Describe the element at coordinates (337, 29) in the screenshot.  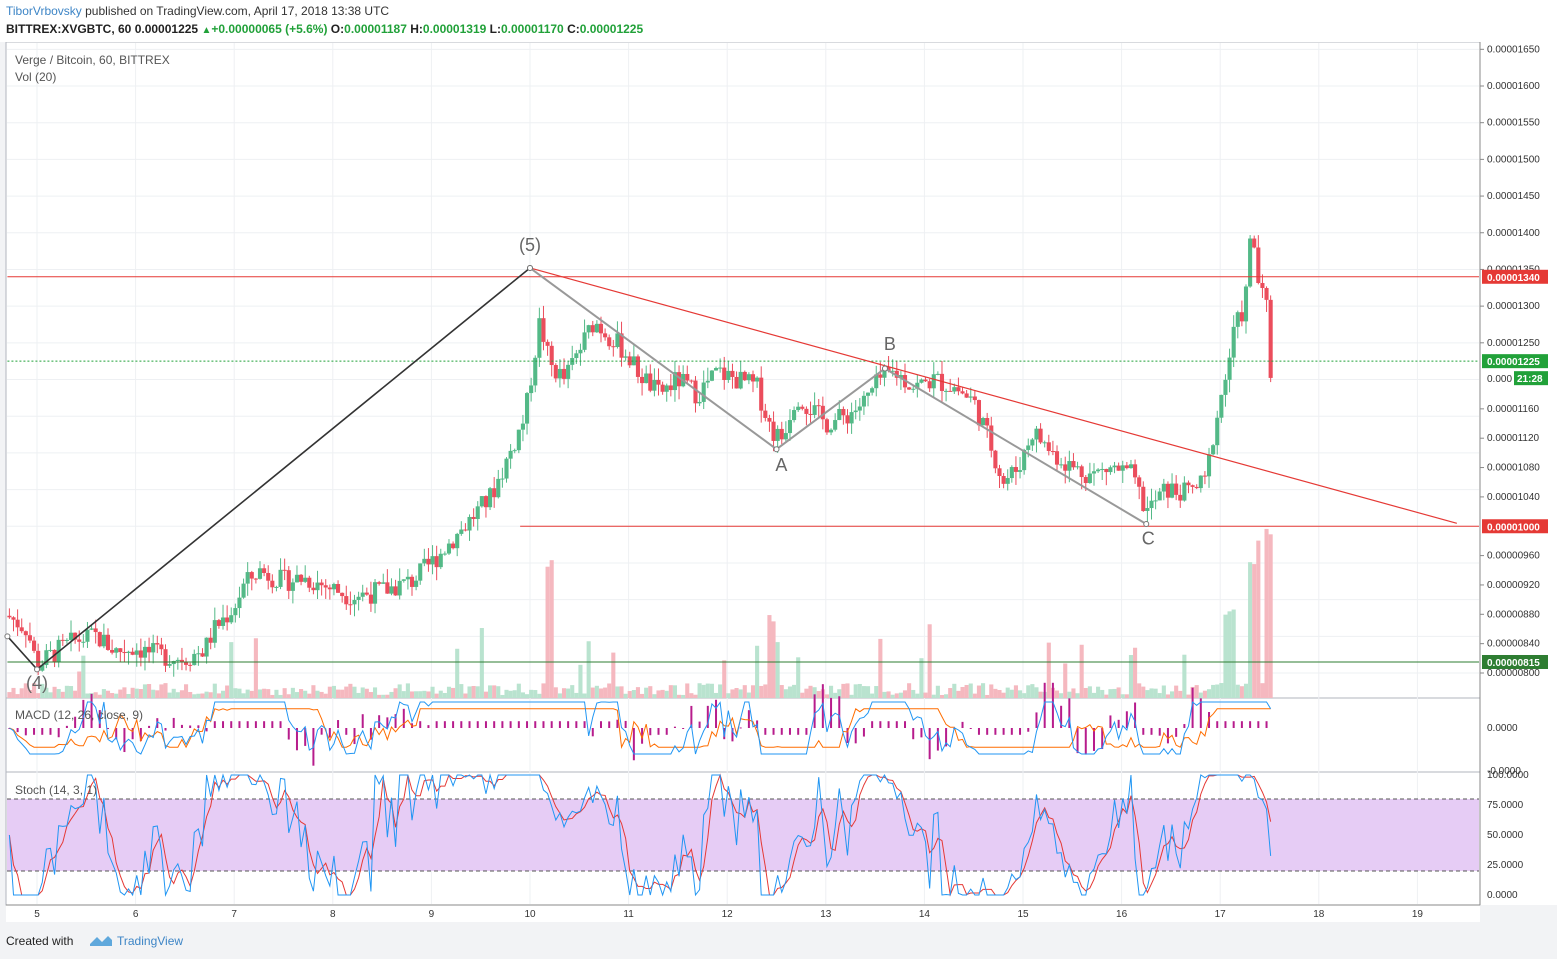
I see `open-label: O:` at that location.